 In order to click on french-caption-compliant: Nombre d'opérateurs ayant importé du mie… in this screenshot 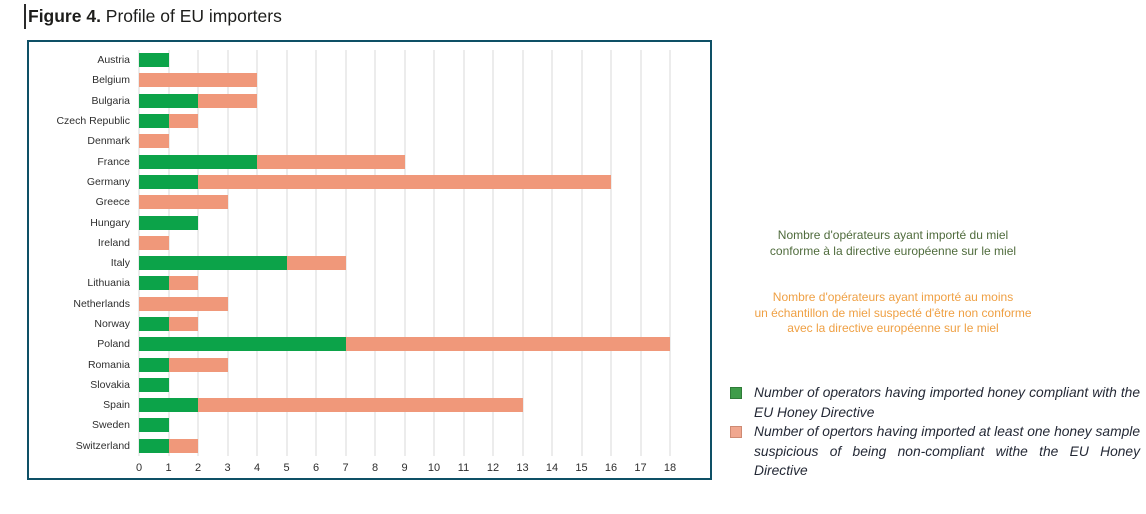, I will do `click(893, 243)`.